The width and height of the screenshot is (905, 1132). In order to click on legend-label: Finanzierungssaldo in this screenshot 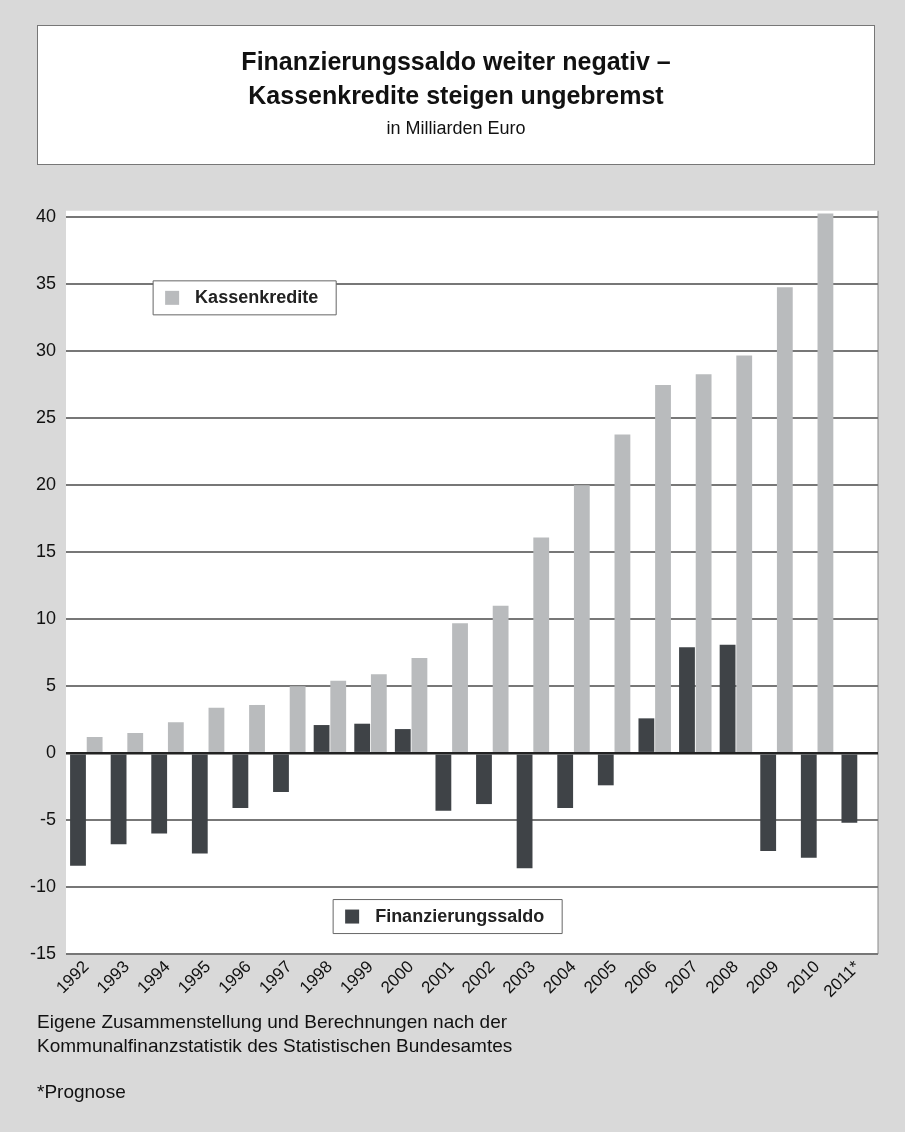, I will do `click(460, 915)`.